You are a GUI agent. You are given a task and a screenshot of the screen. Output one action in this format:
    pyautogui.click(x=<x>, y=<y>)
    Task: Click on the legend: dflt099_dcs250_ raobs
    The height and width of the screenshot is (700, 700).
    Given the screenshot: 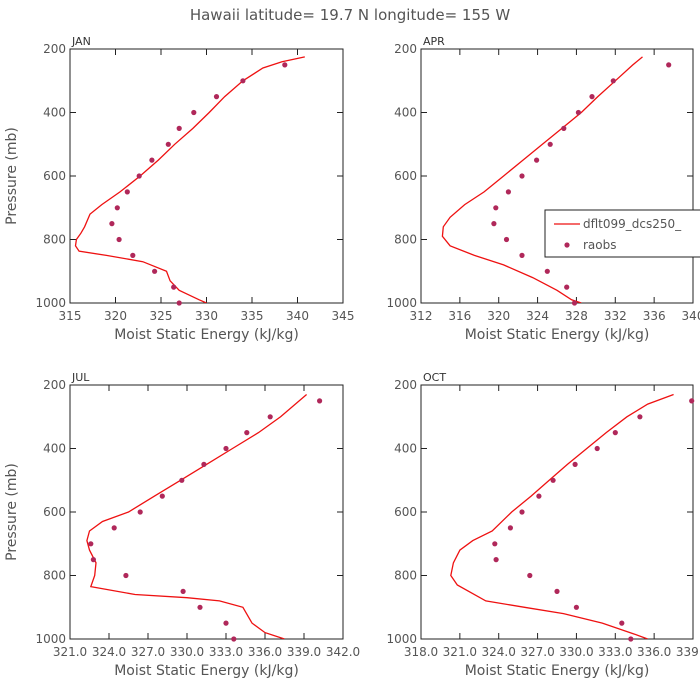 What is the action you would take?
    pyautogui.click(x=622, y=233)
    